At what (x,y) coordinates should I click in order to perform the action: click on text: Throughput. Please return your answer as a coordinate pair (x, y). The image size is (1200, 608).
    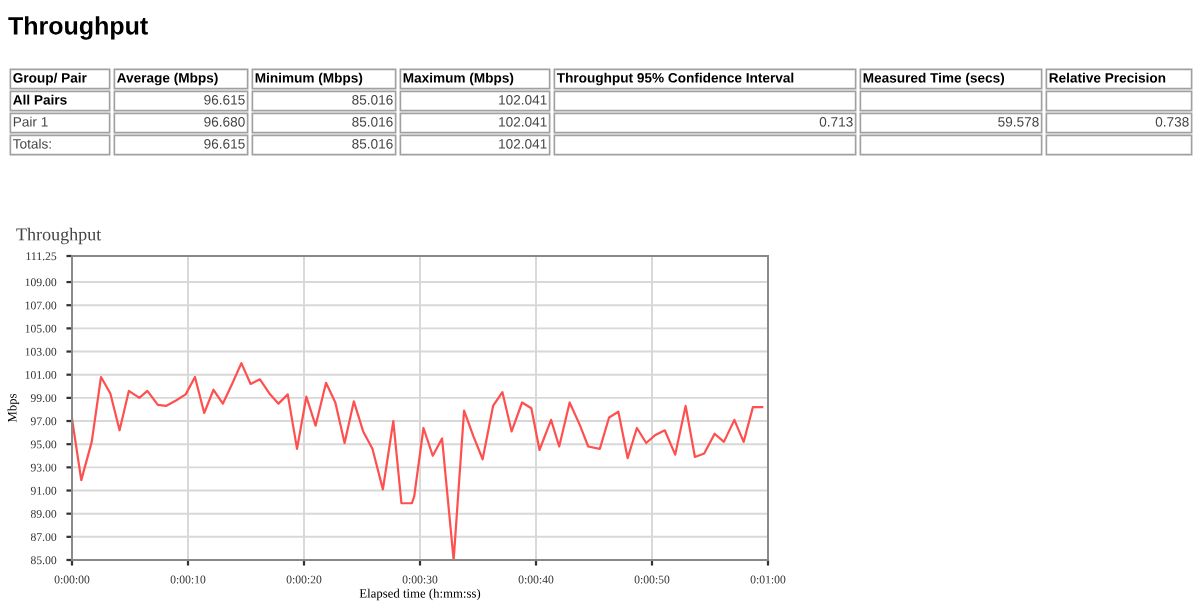
    Looking at the image, I should click on (78, 28).